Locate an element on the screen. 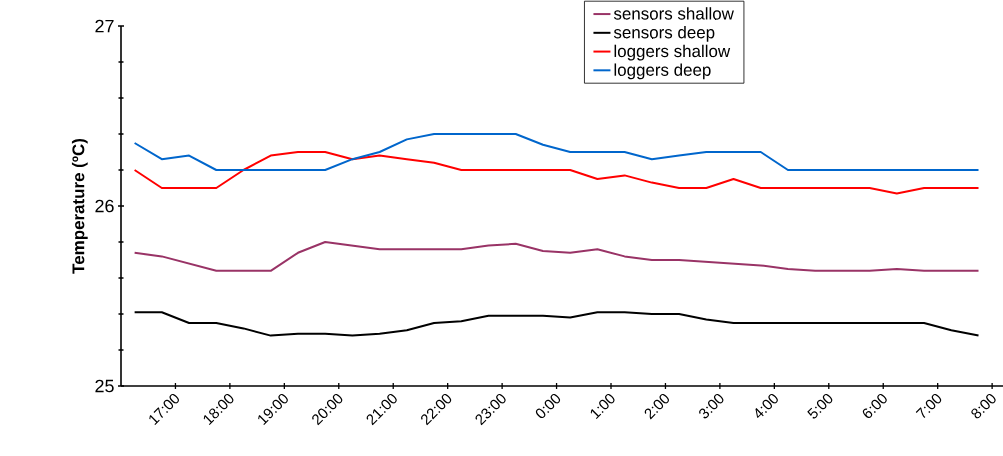  legend-label: sensors shallow is located at coordinates (673, 13).